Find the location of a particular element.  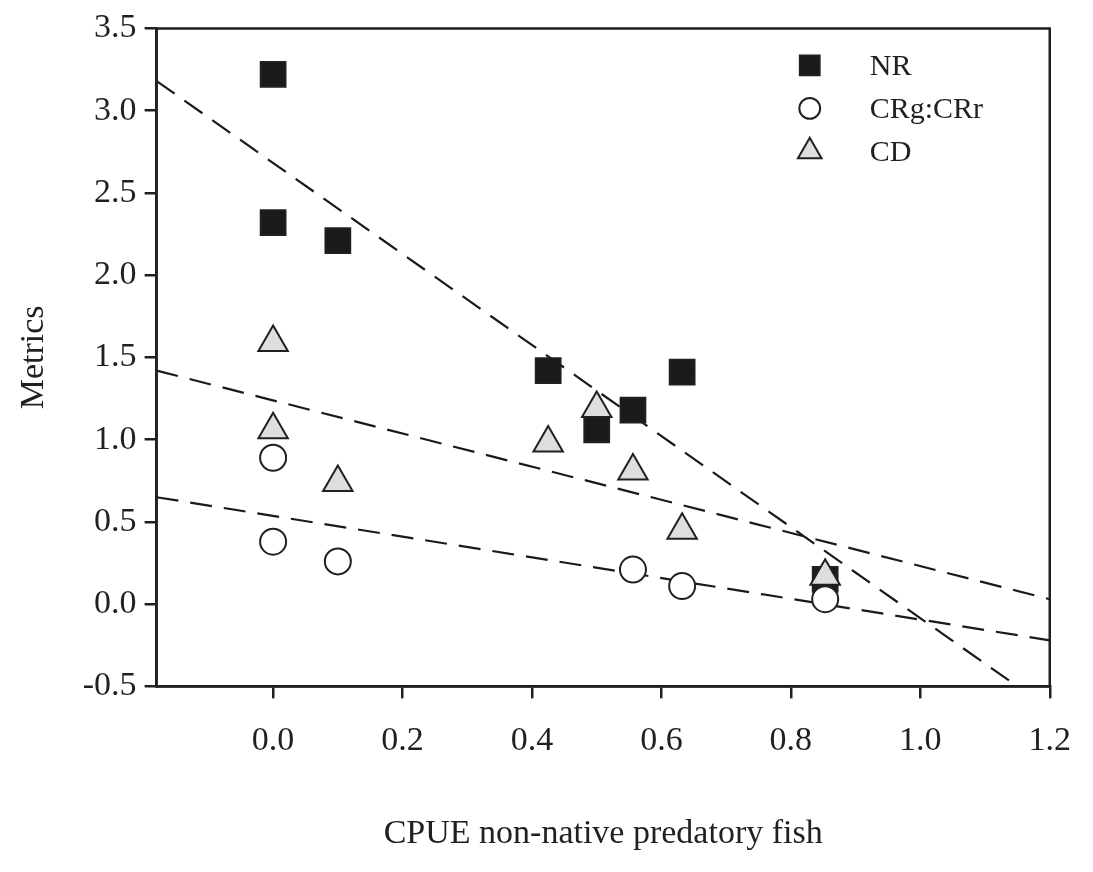

x-tick-label: 1.0 is located at coordinates (920, 738).